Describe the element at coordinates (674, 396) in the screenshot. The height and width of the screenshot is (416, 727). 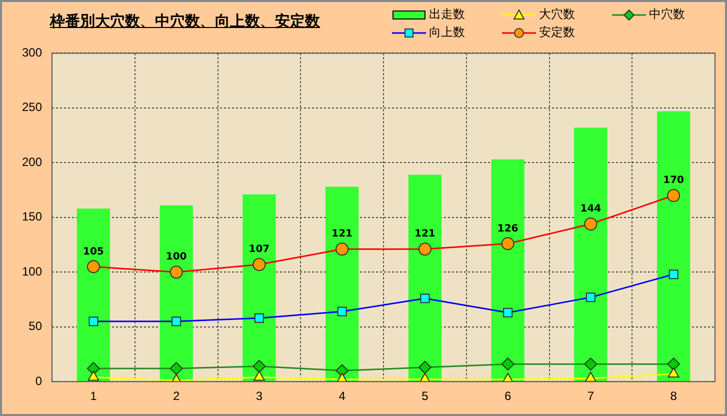
I see `x-tick-label: 8` at that location.